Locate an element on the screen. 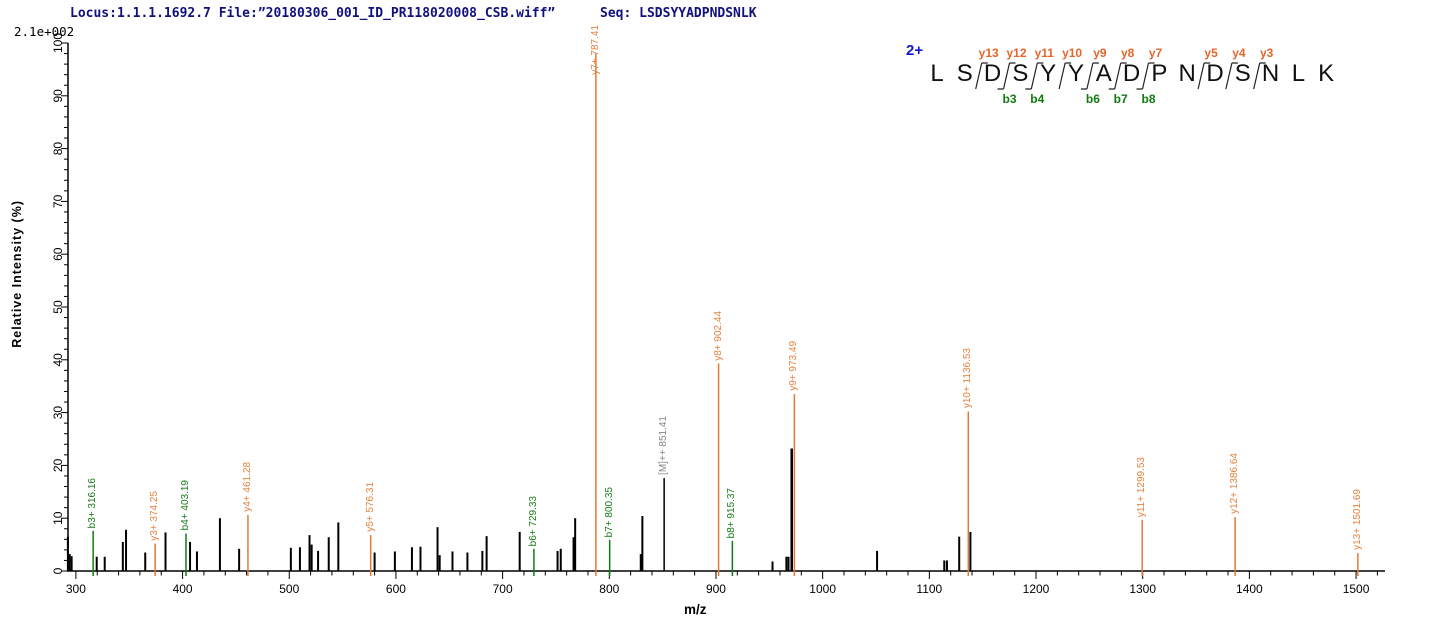 The width and height of the screenshot is (1436, 631). residue-14-L: L is located at coordinates (1298, 73).